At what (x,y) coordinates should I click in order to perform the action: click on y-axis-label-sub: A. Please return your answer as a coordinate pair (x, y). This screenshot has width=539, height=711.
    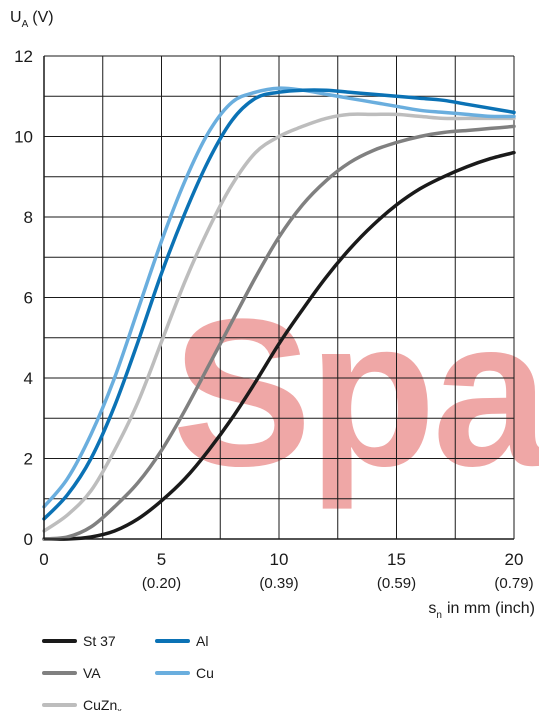
    Looking at the image, I should click on (25, 24).